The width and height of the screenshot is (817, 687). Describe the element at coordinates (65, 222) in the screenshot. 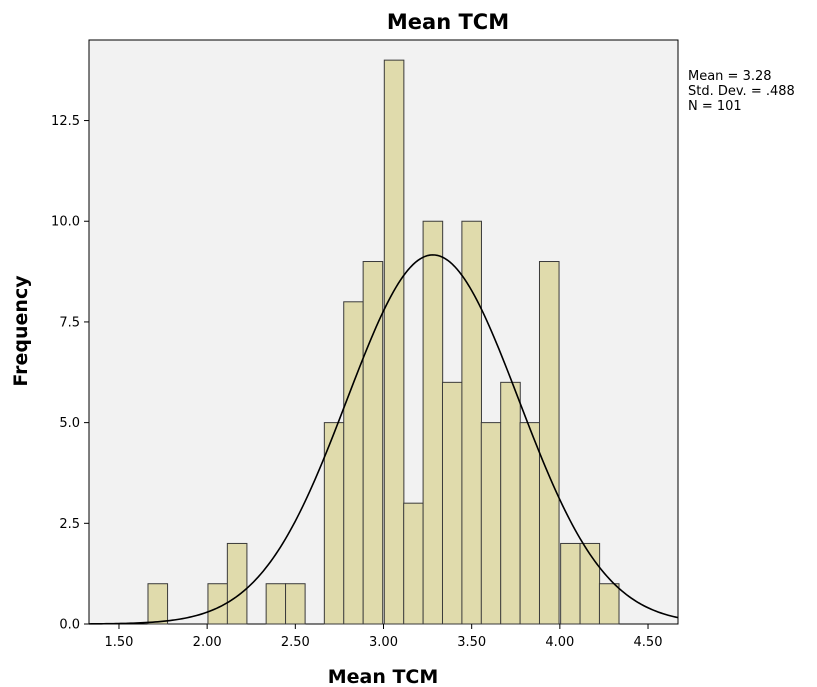

I see `y-tick-label: 10.0` at that location.